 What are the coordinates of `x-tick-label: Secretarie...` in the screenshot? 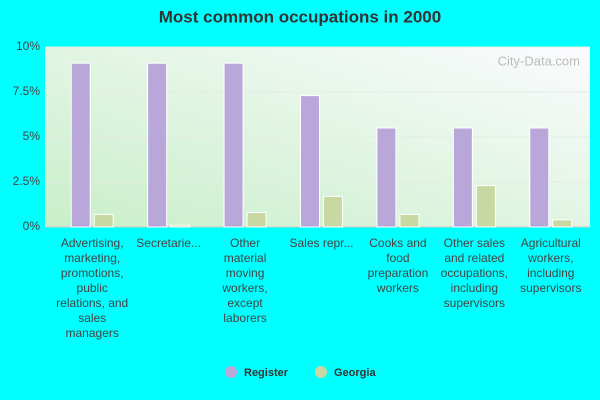 It's located at (168, 243).